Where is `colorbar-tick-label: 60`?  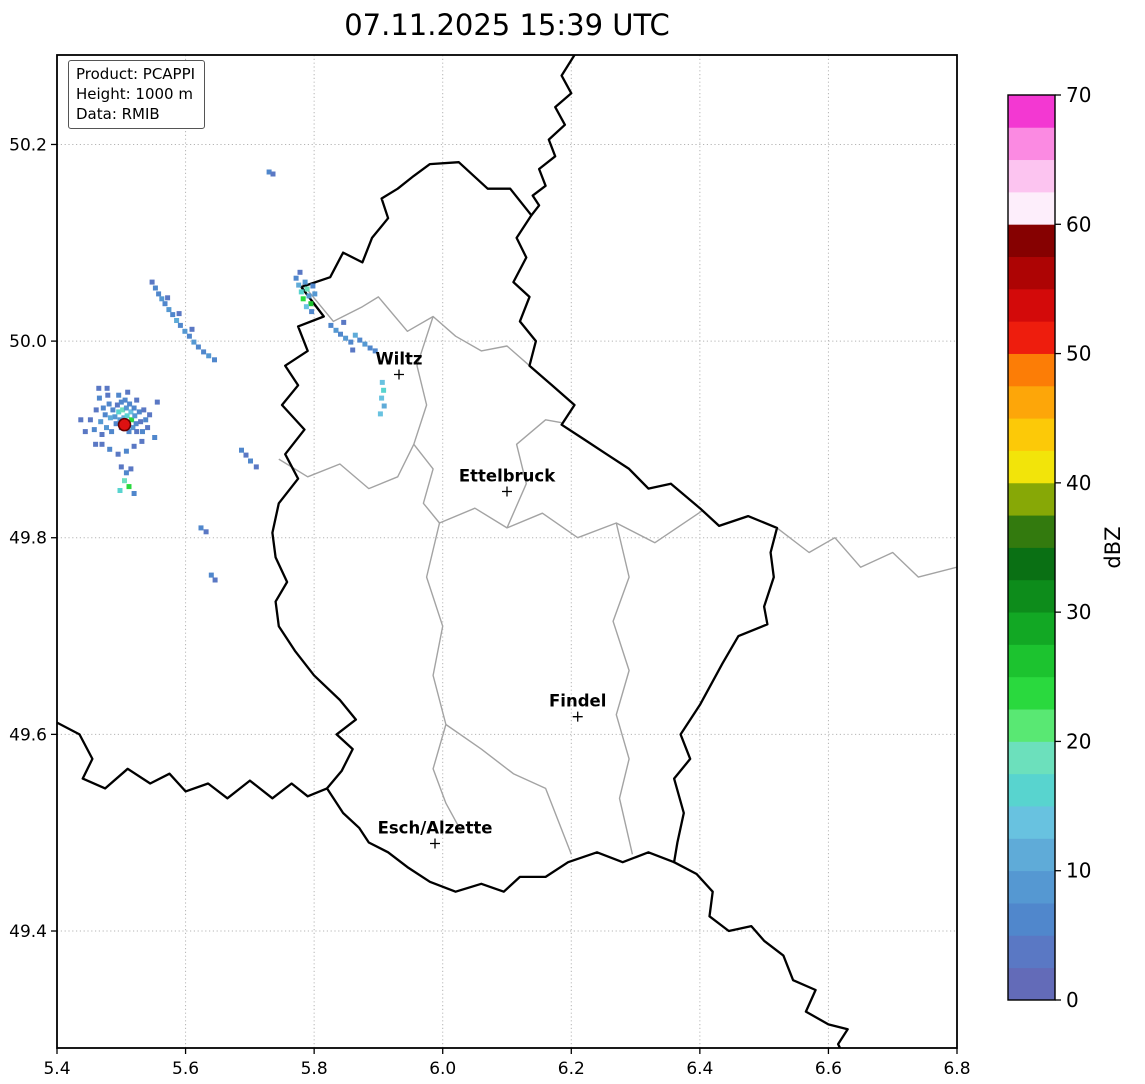
colorbar-tick-label: 60 is located at coordinates (1078, 224).